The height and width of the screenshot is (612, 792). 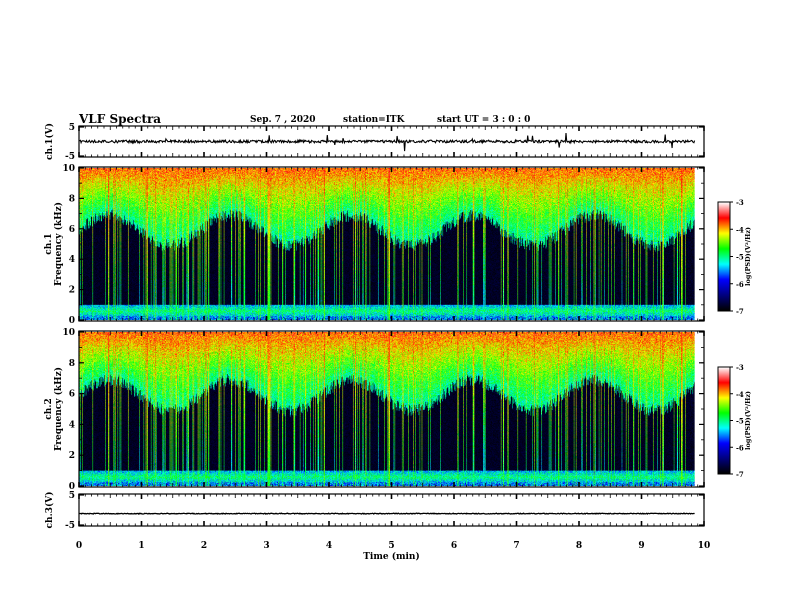 I want to click on x-tick-label: 6, so click(x=454, y=546).